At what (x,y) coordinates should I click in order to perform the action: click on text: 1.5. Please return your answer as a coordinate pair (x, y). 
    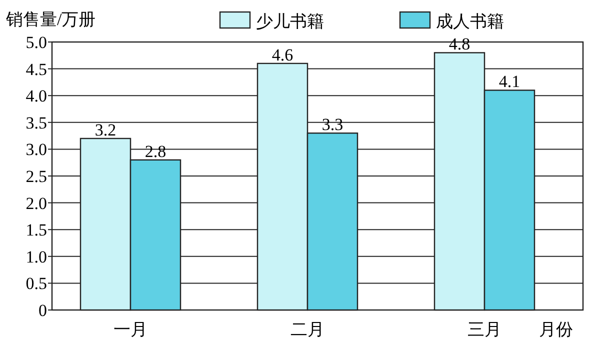
    Looking at the image, I should click on (36, 230).